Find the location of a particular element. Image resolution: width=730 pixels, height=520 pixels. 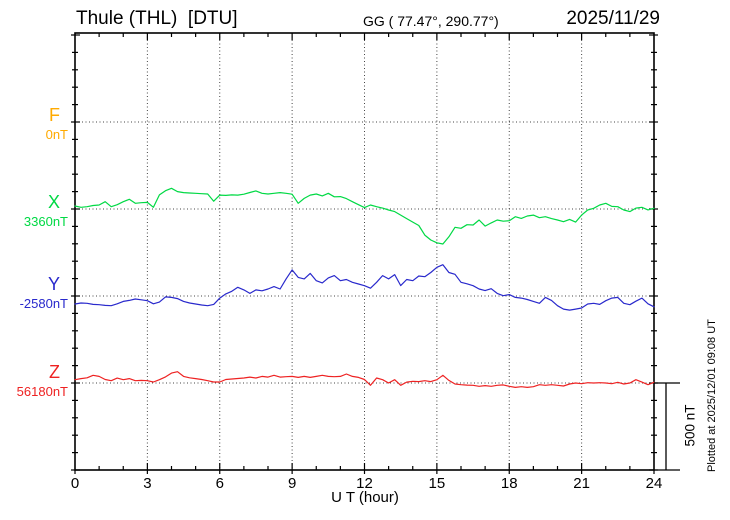

x-tick-label: 6 is located at coordinates (219, 483).